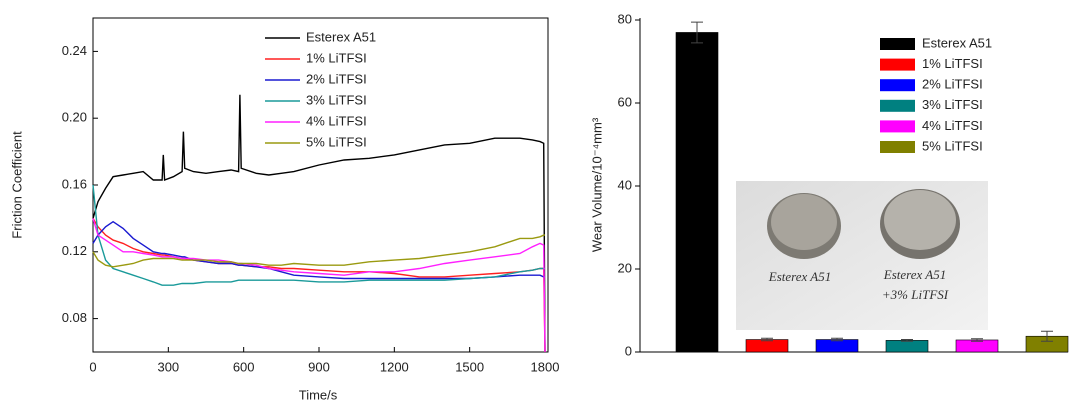  I want to click on y-tick-label: 0.08, so click(74, 317).